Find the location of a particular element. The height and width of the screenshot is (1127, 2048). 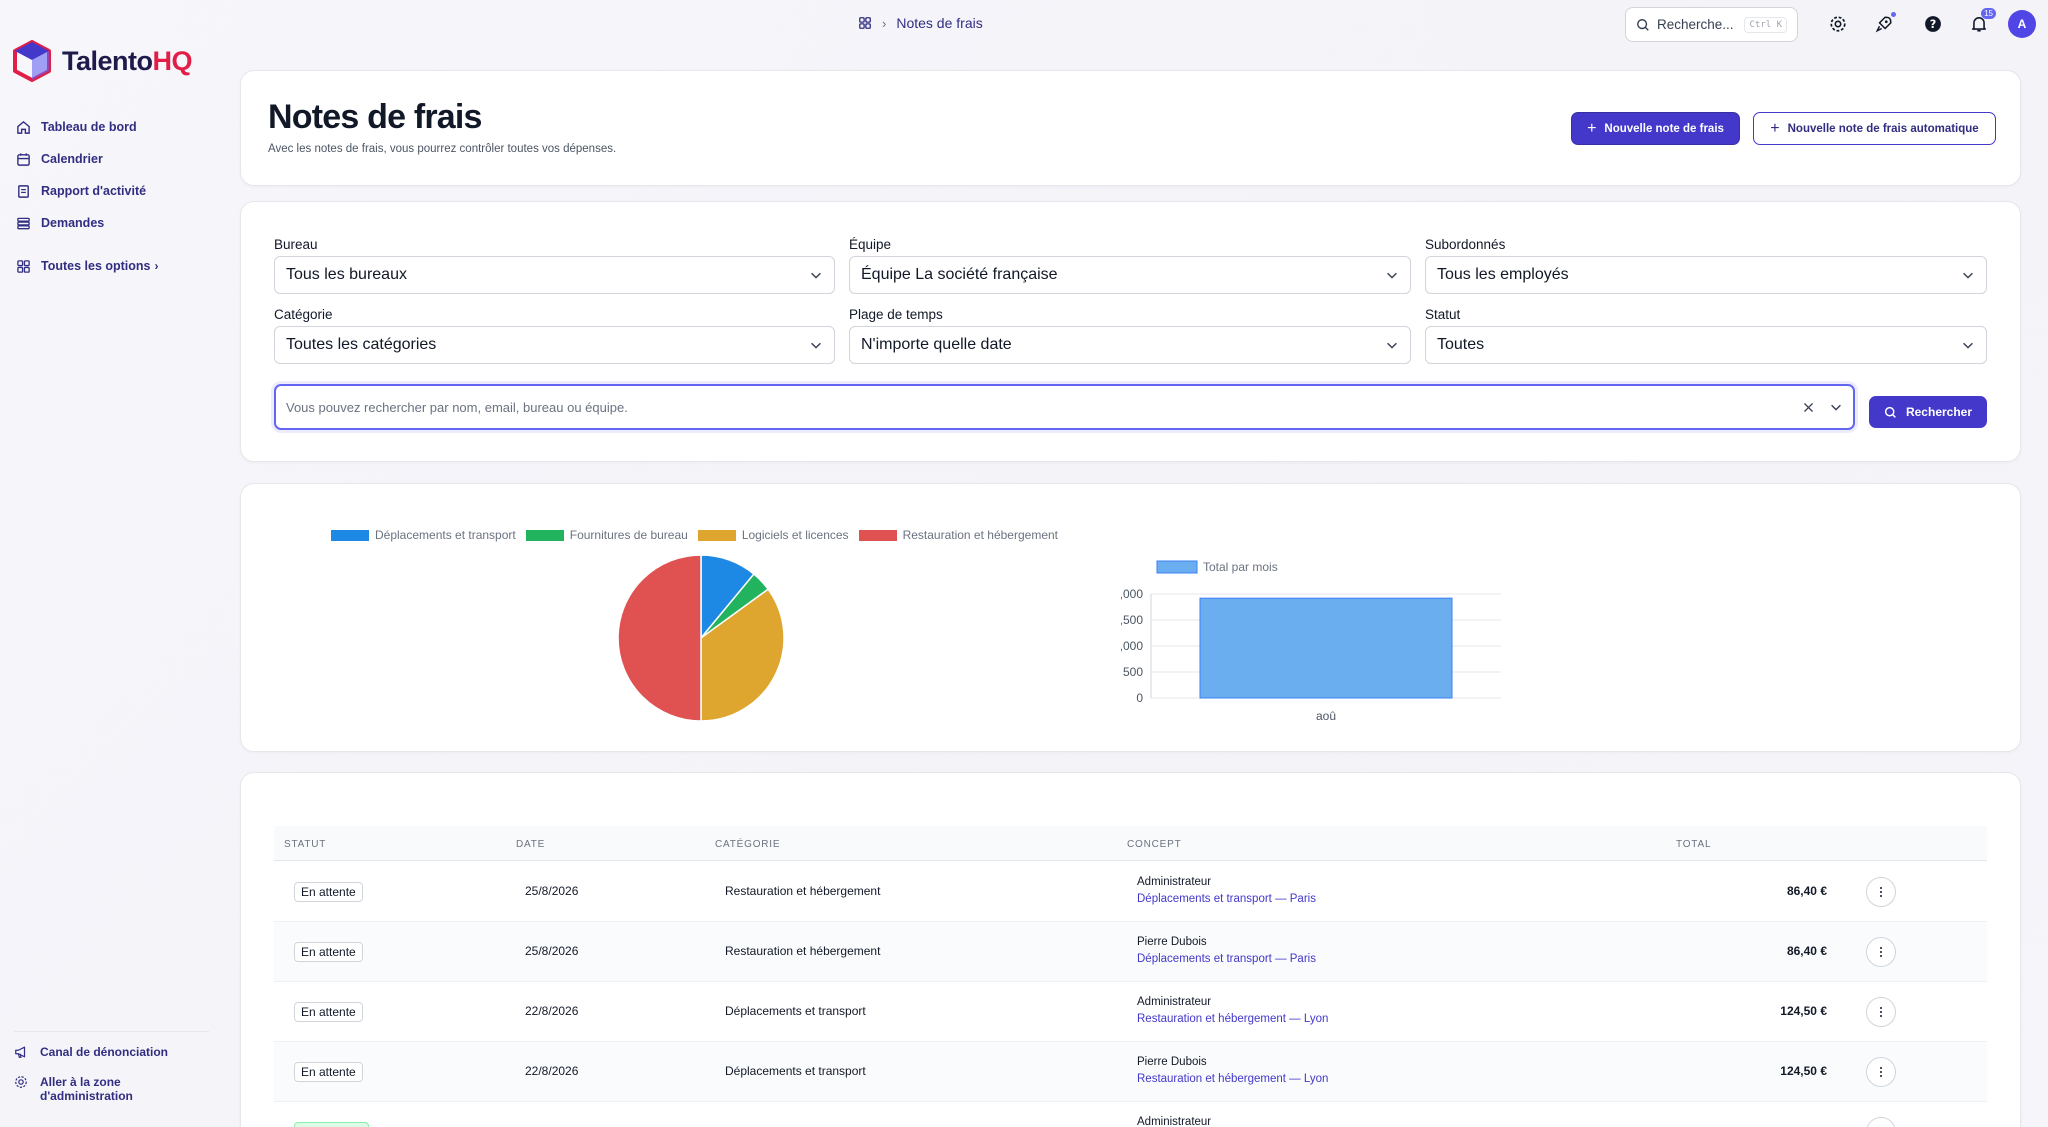

legend-item: Restauration et hébergement is located at coordinates (958, 535).